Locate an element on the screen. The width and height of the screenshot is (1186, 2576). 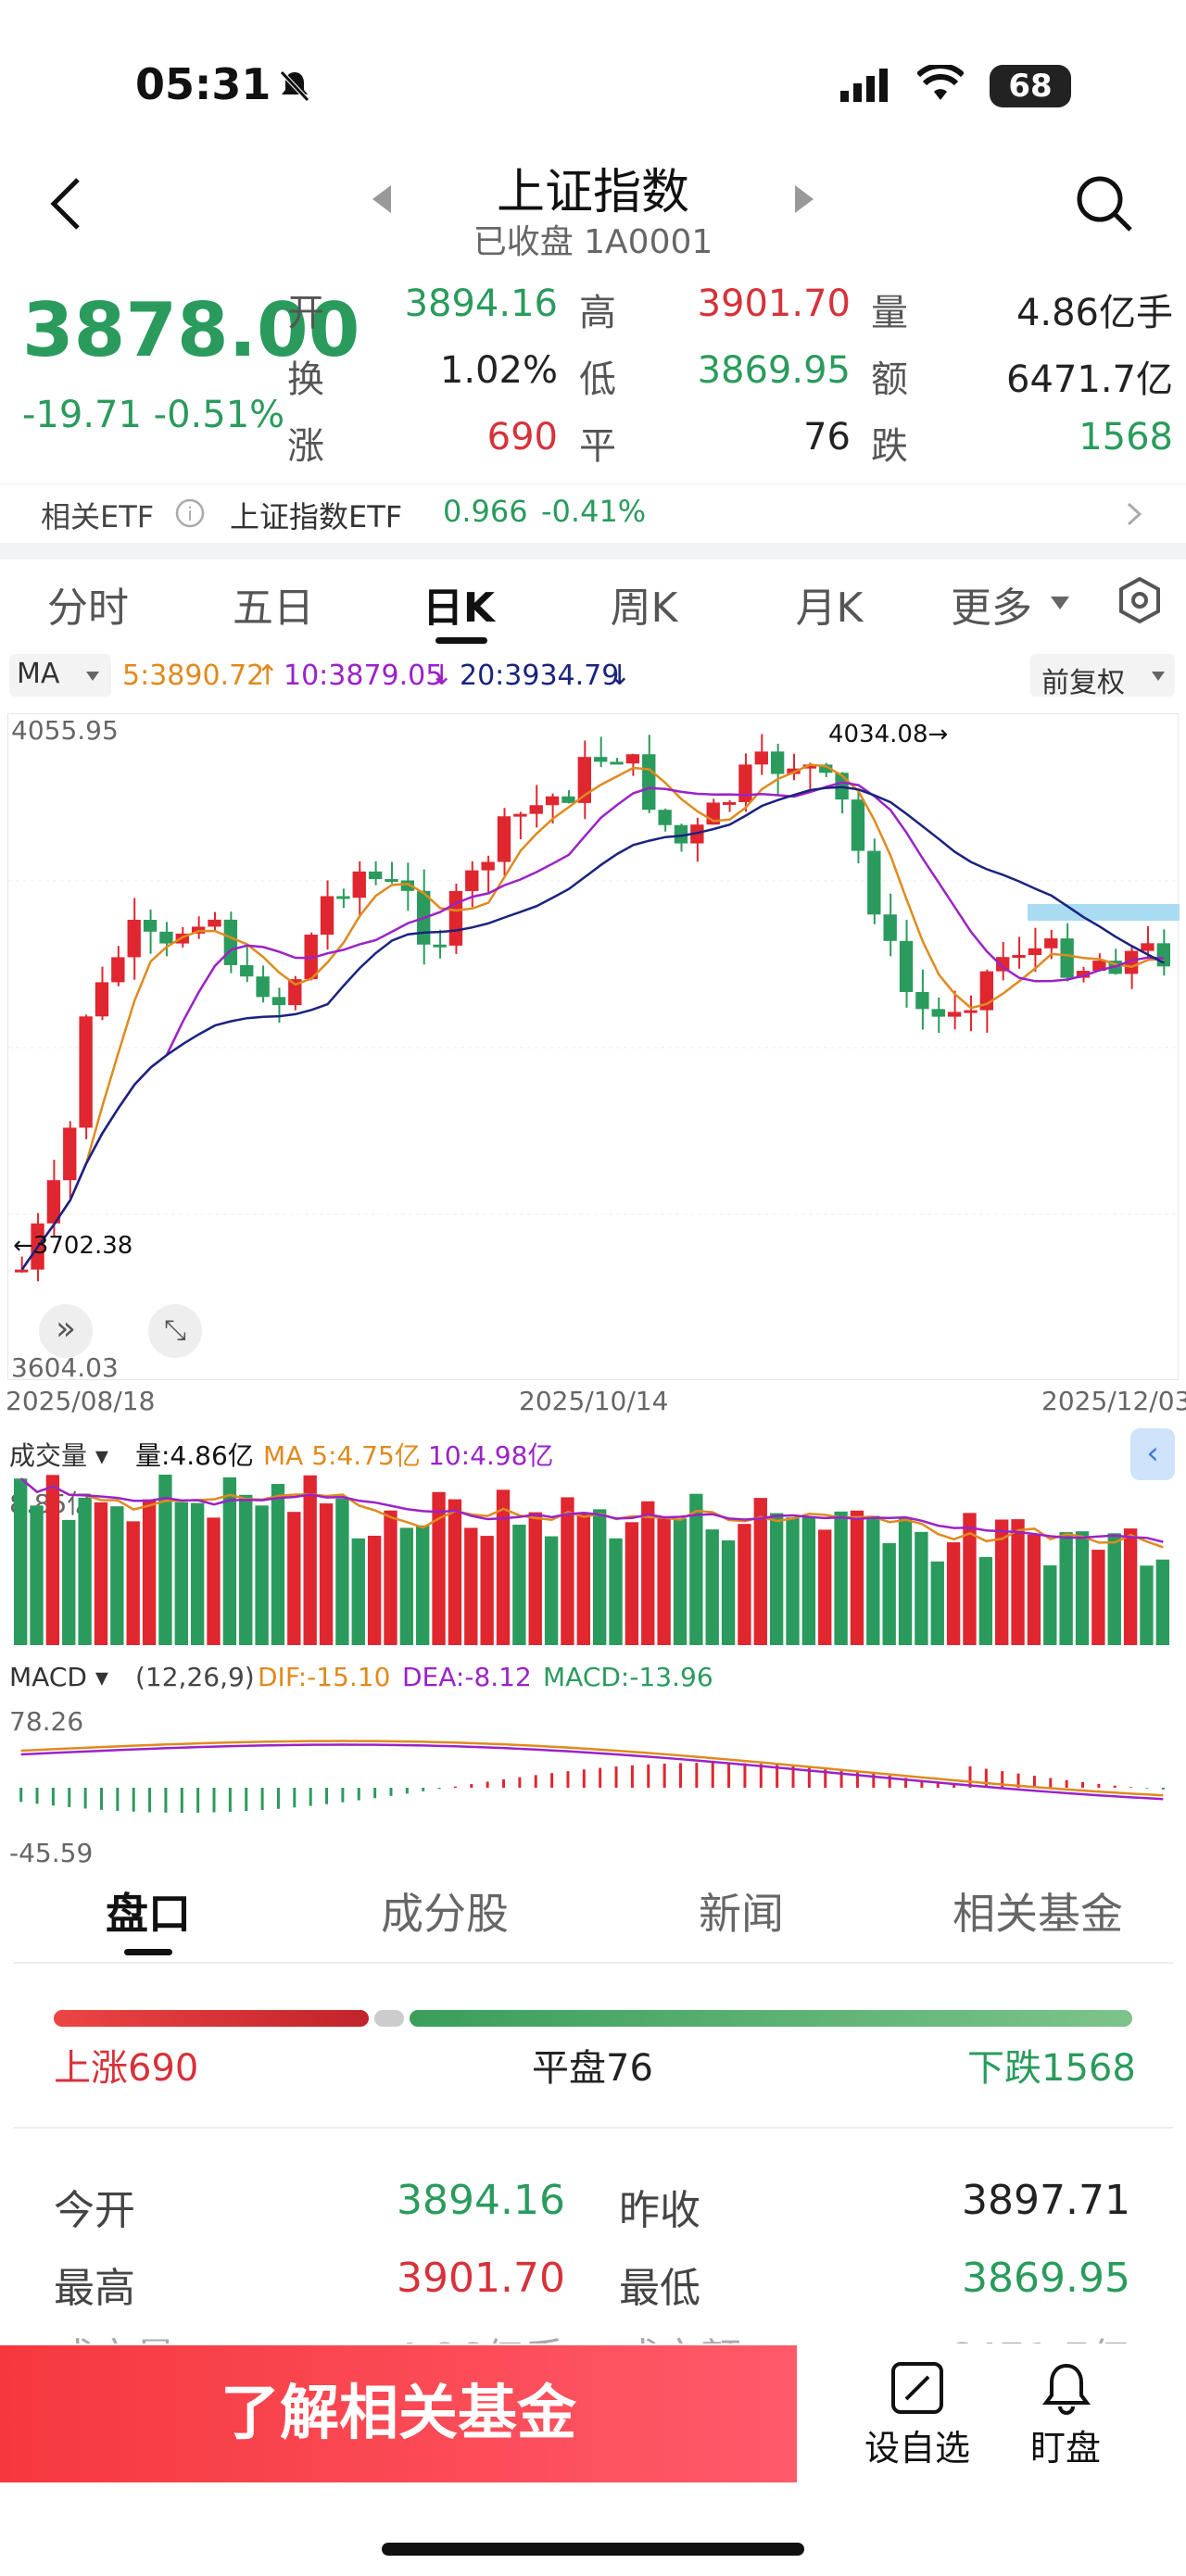
tab-more: 更多 is located at coordinates (991, 608).